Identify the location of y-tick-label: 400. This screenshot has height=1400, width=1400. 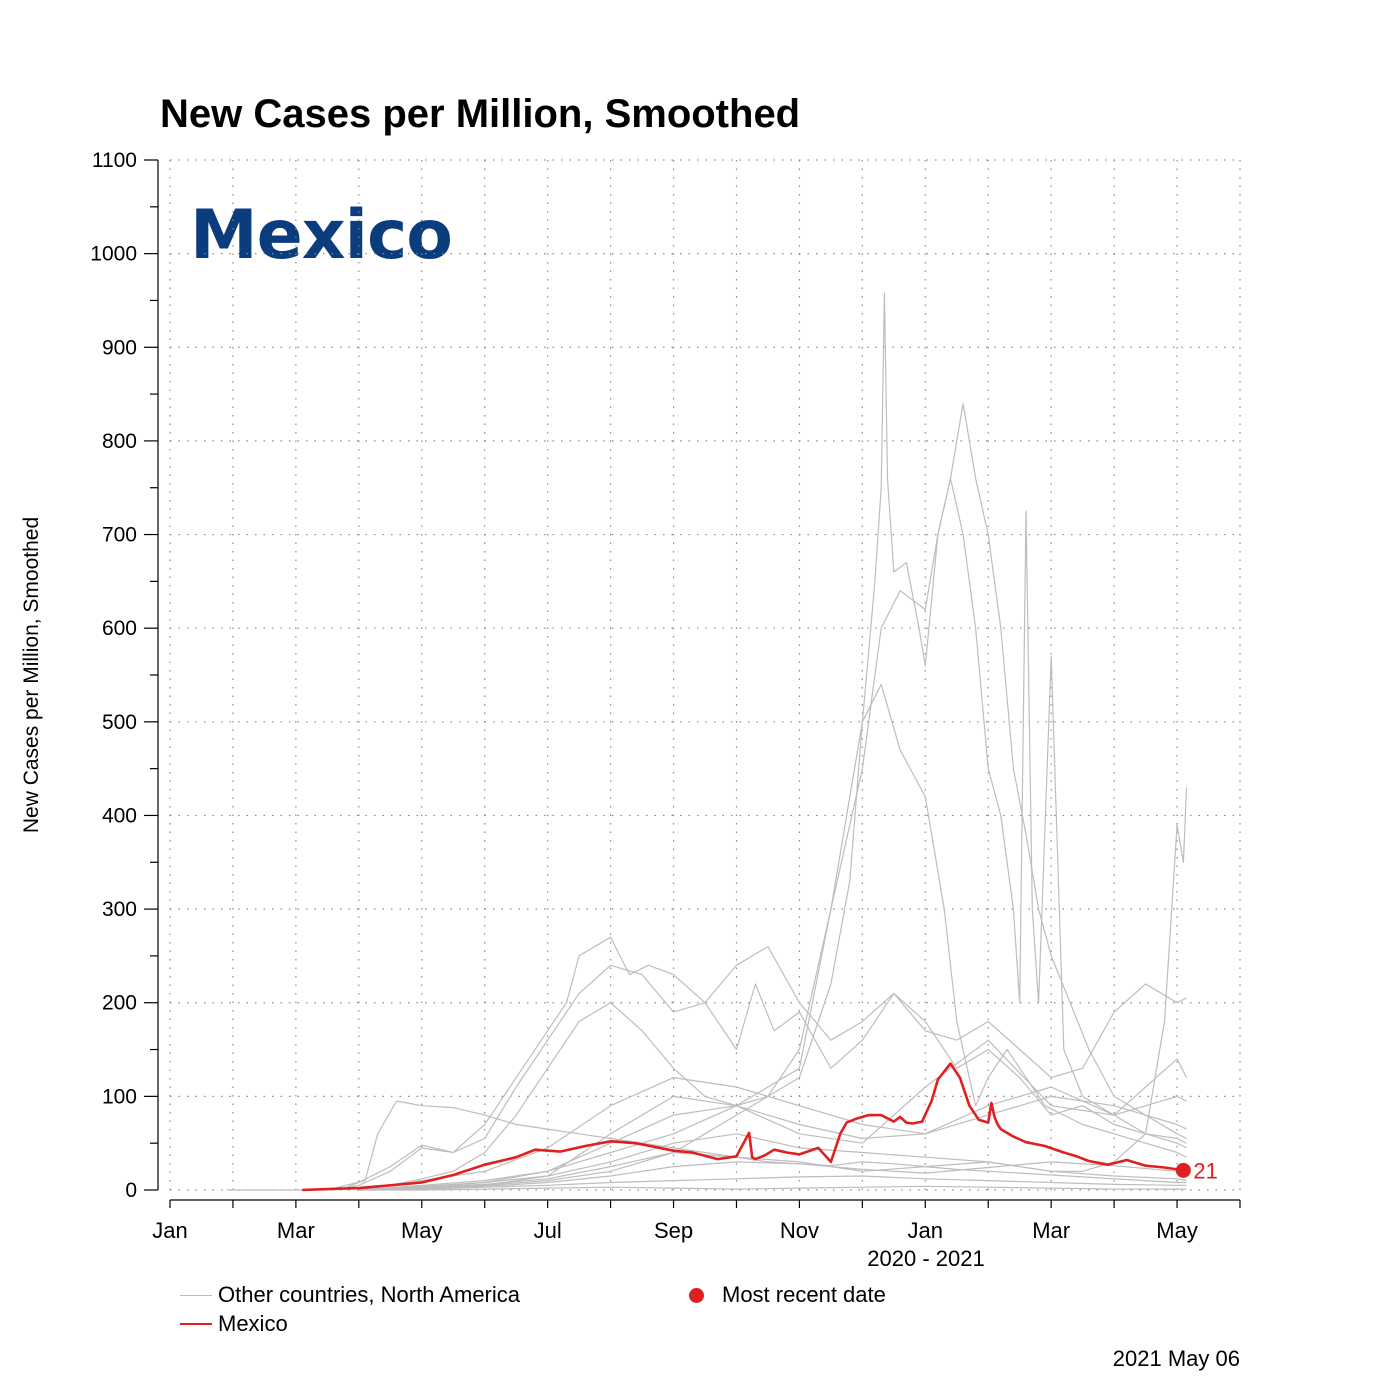
(119, 815).